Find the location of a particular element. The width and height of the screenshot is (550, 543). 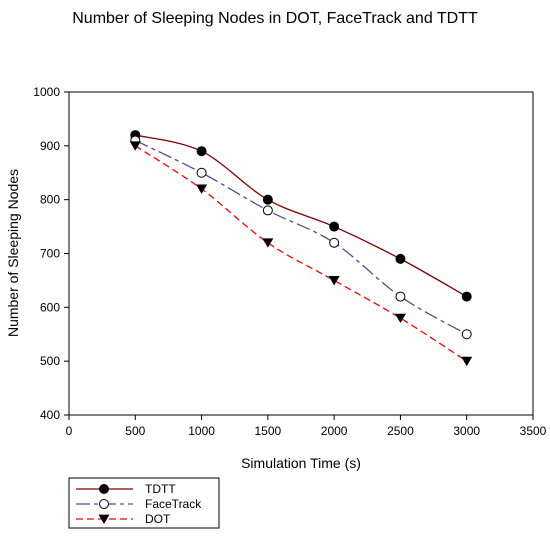

legend-marker-tdtt is located at coordinates (104, 489).